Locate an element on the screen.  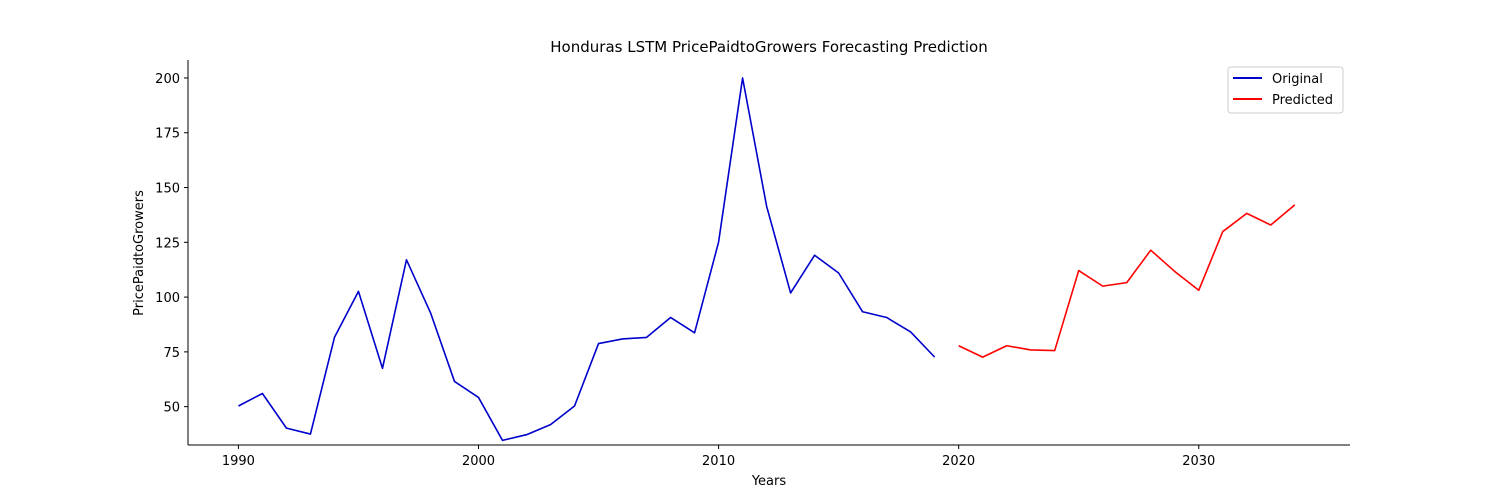
y-ticks: 50 75 100 125 150 175 200 is located at coordinates (171, 244).